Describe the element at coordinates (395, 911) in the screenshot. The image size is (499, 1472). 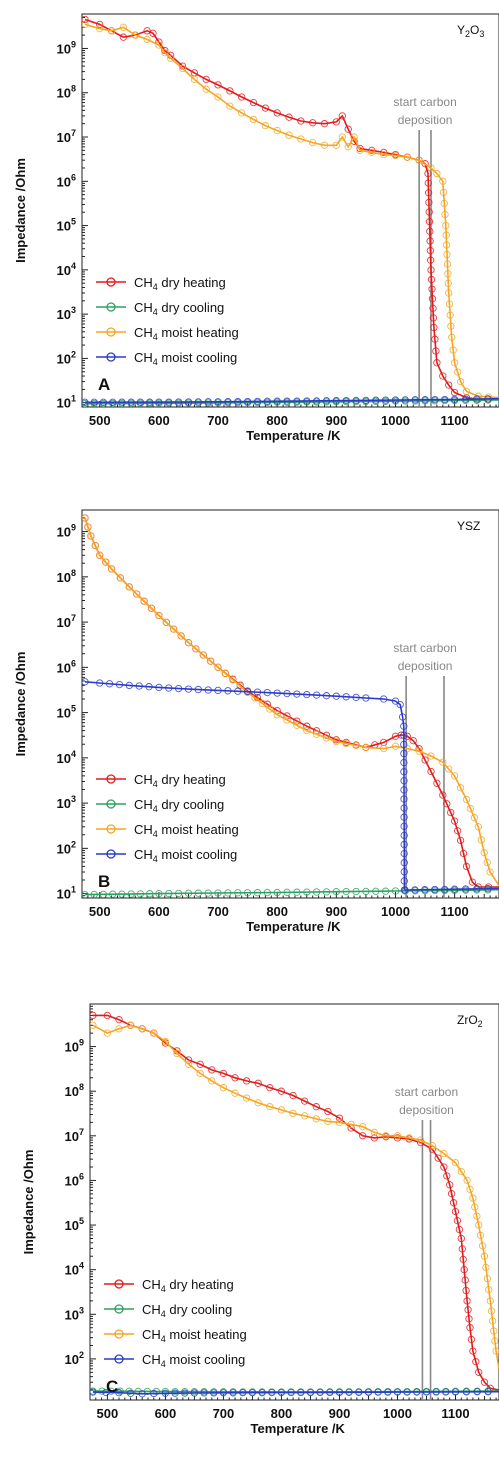
I see `x-tick-label: 1000` at that location.